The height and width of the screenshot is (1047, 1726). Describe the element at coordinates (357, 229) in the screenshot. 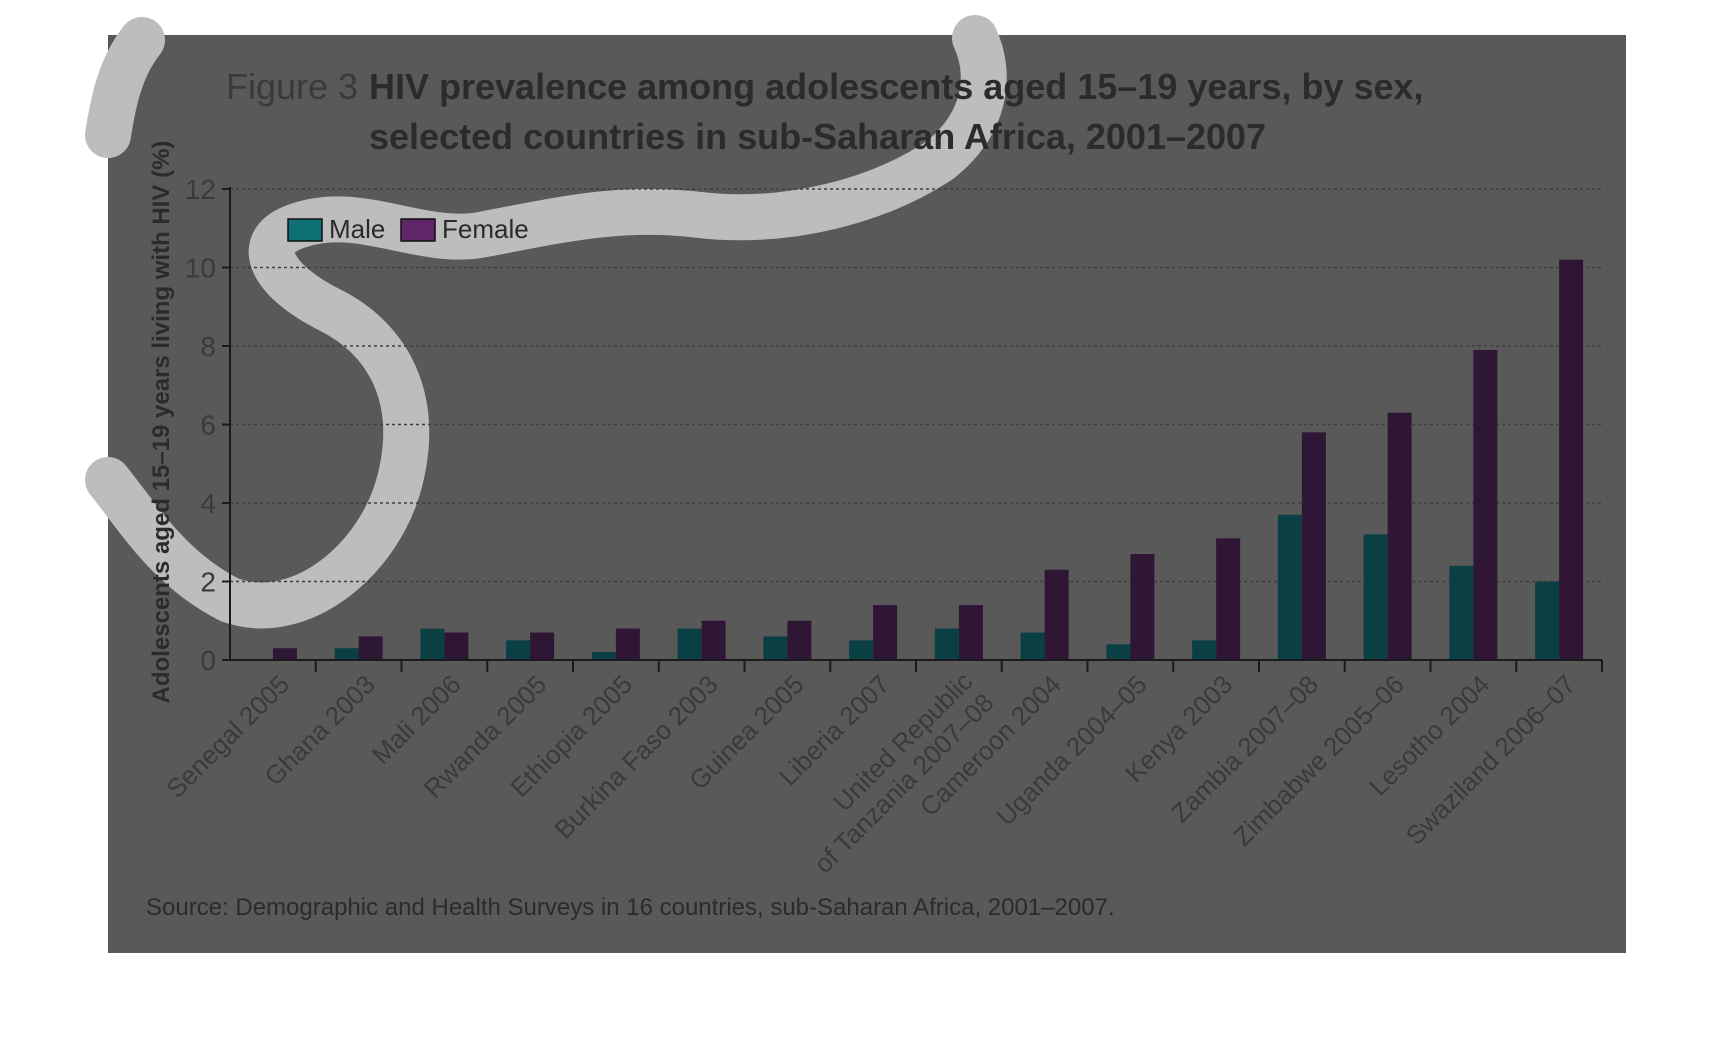

I see `legend-male-label: Male` at that location.